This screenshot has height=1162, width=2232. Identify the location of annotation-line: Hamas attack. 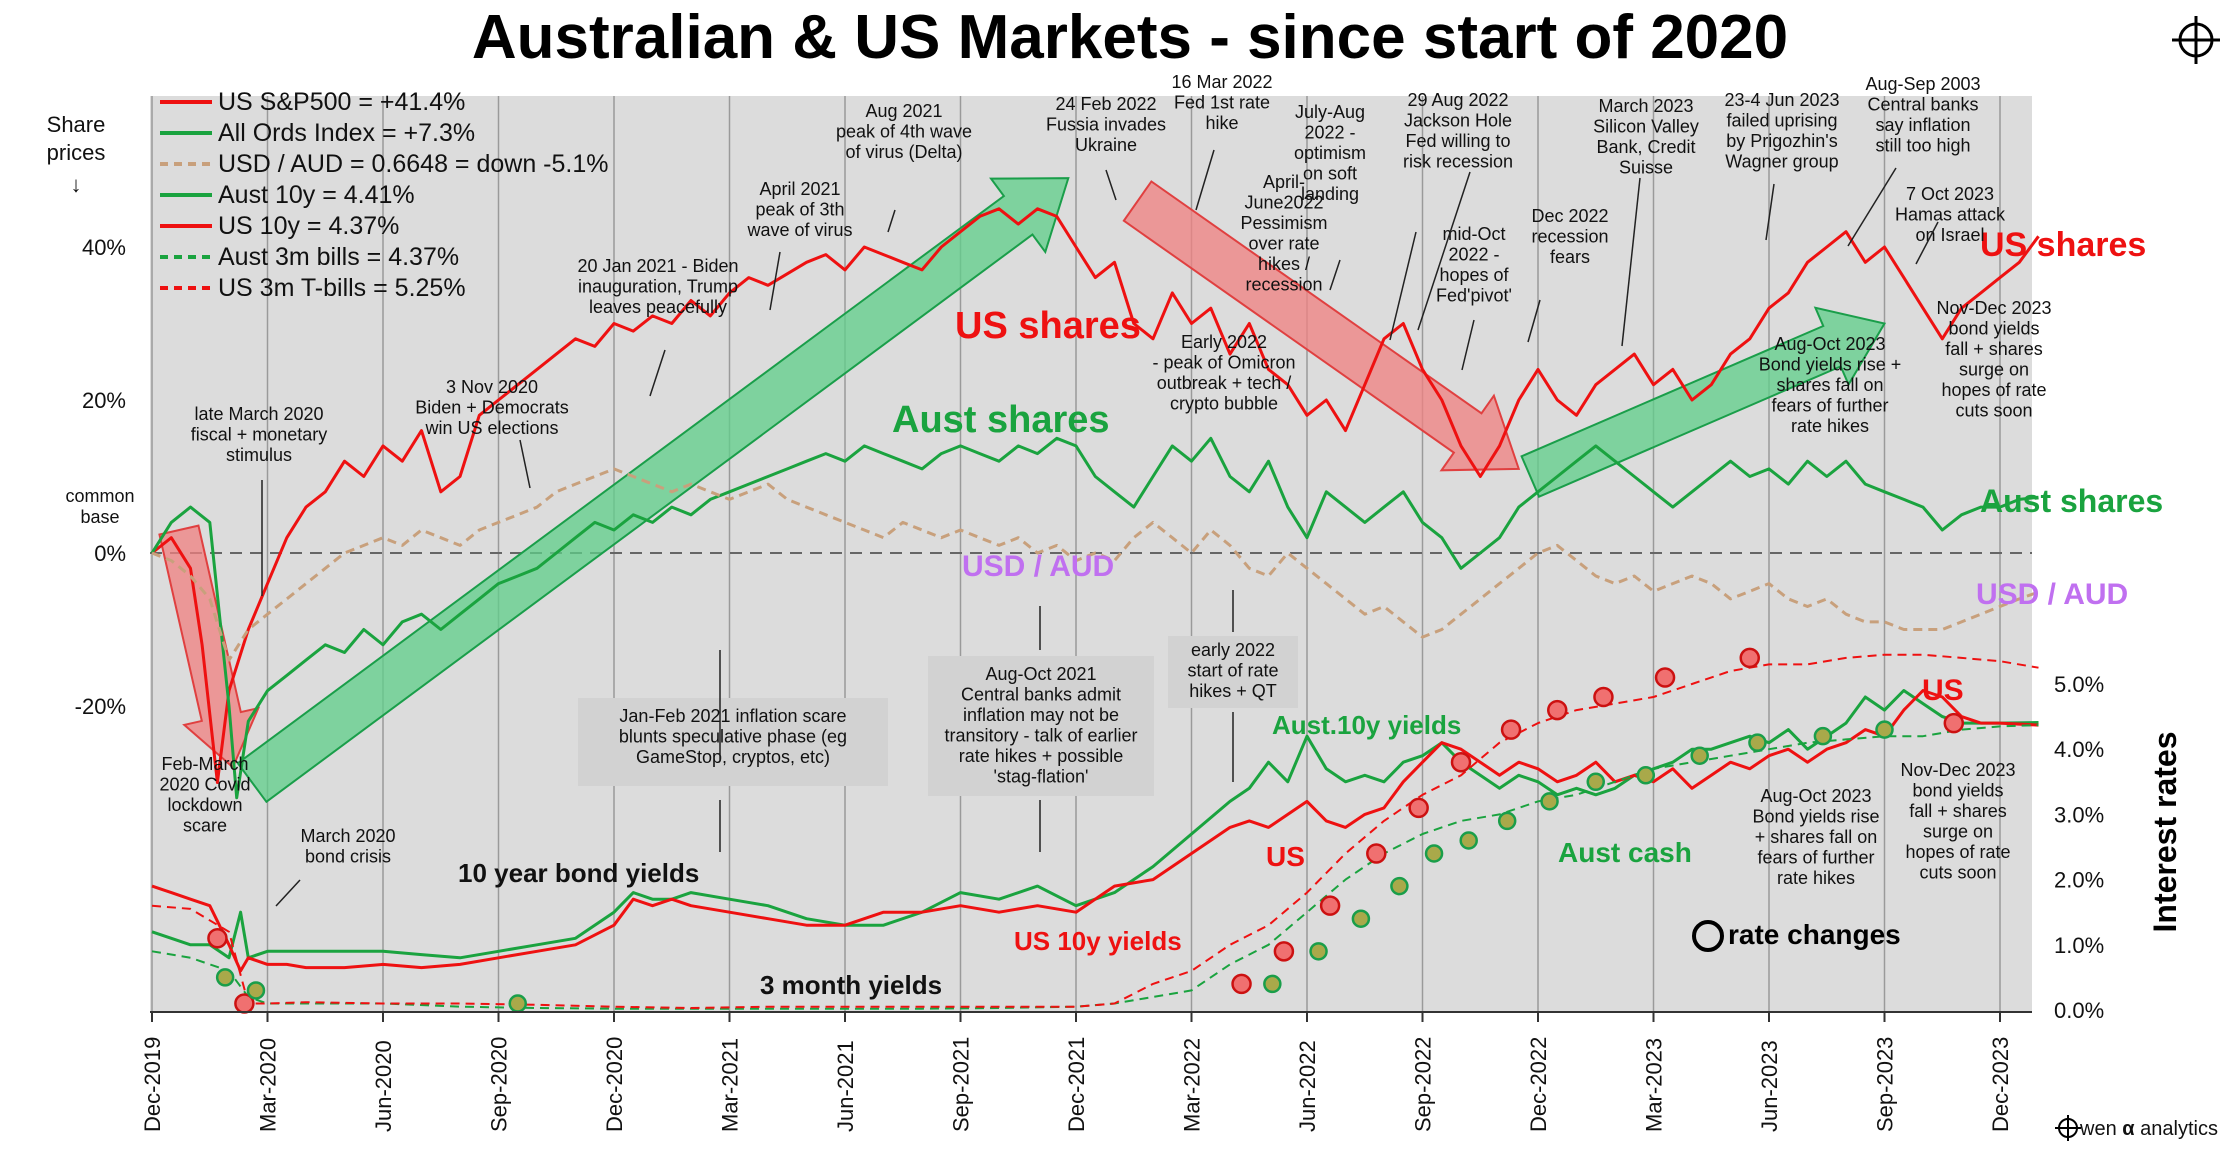
(1950, 215).